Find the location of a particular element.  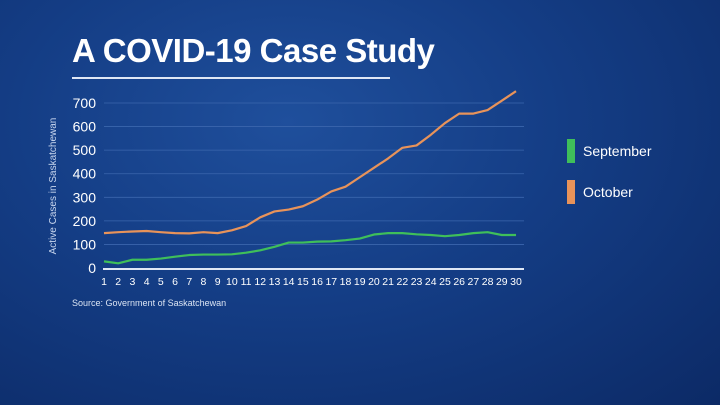

x-tick-label: 23 is located at coordinates (417, 282).